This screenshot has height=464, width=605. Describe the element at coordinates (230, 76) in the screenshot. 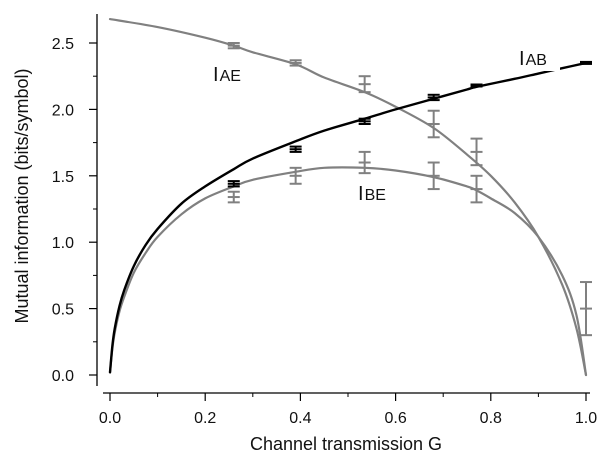

I see `curve-label-sub: AE` at that location.